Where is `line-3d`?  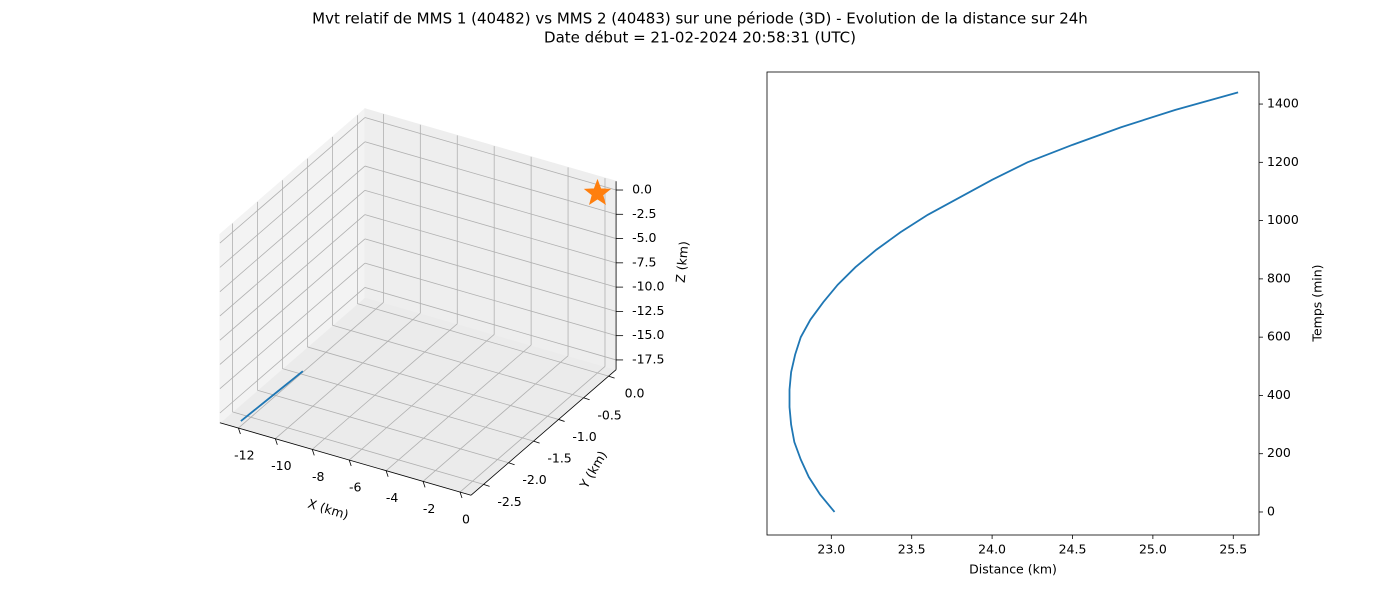
line-3d is located at coordinates (272, 396).